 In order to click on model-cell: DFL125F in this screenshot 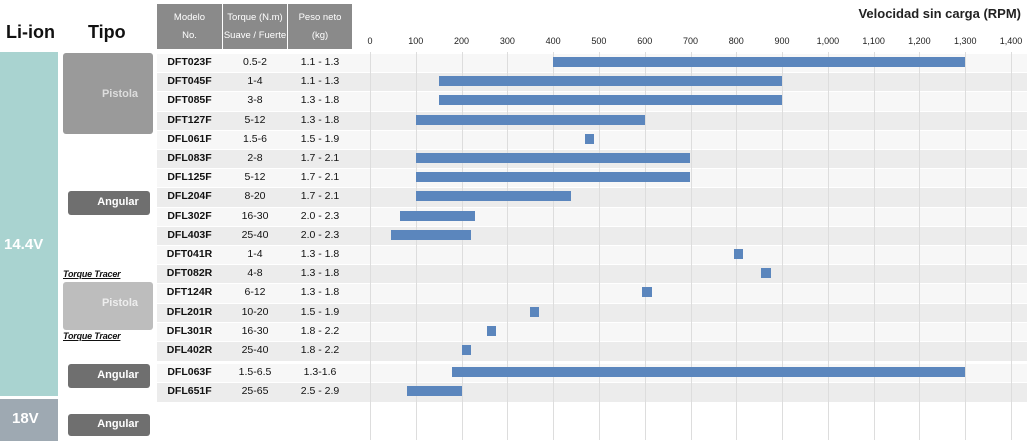, I will do `click(189, 177)`.